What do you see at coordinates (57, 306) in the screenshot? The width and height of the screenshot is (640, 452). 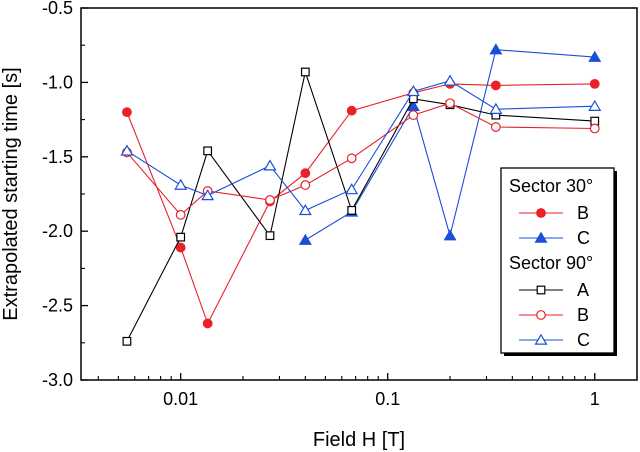 I see `y-tick-label: -2.5` at bounding box center [57, 306].